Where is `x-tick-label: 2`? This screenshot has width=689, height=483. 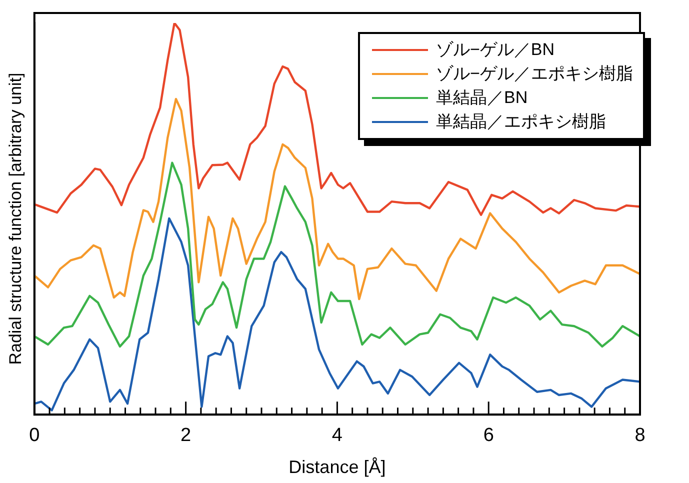 x-tick-label: 2 is located at coordinates (186, 435).